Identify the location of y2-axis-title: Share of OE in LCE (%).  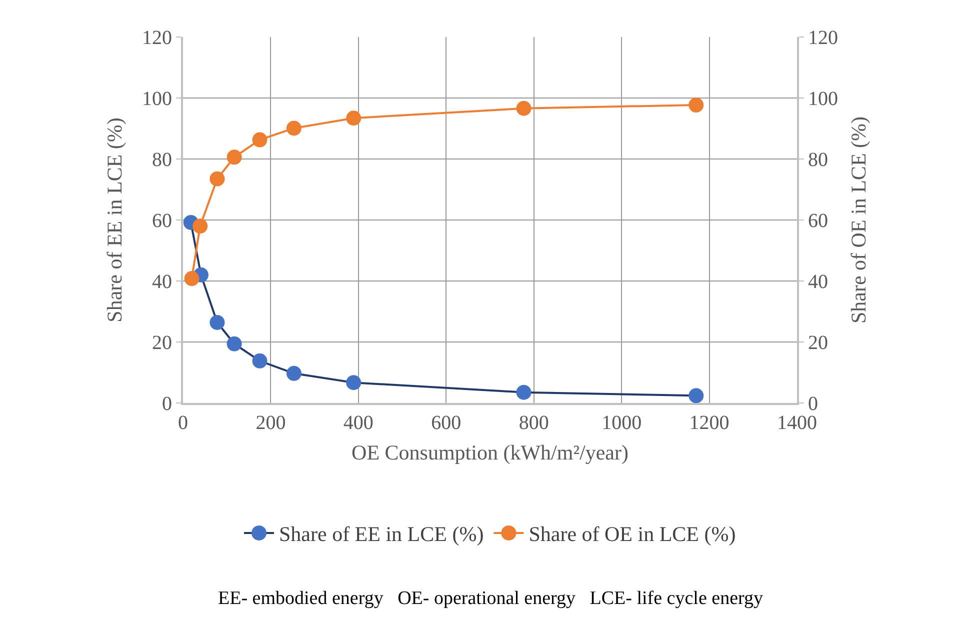
(858, 220).